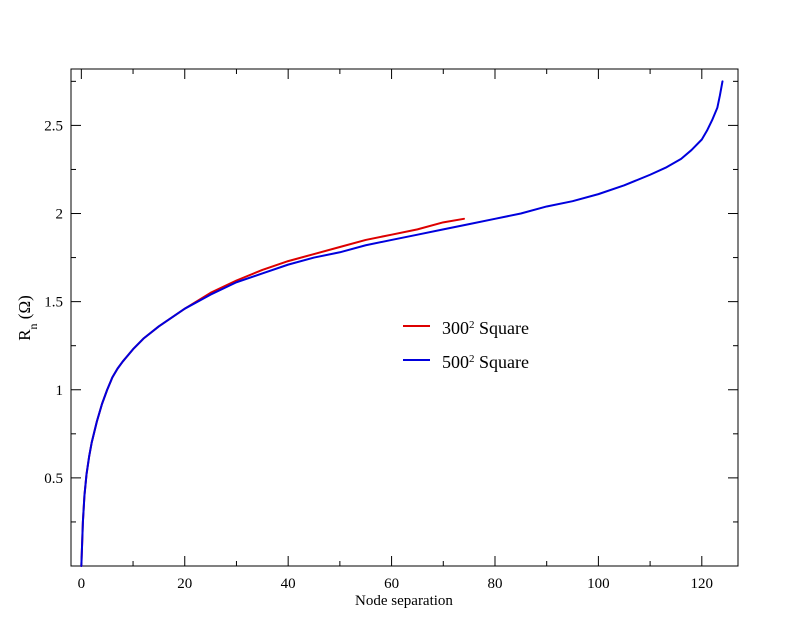 This screenshot has width=792, height=617. Describe the element at coordinates (82, 584) in the screenshot. I see `x-tick-label: 0` at that location.